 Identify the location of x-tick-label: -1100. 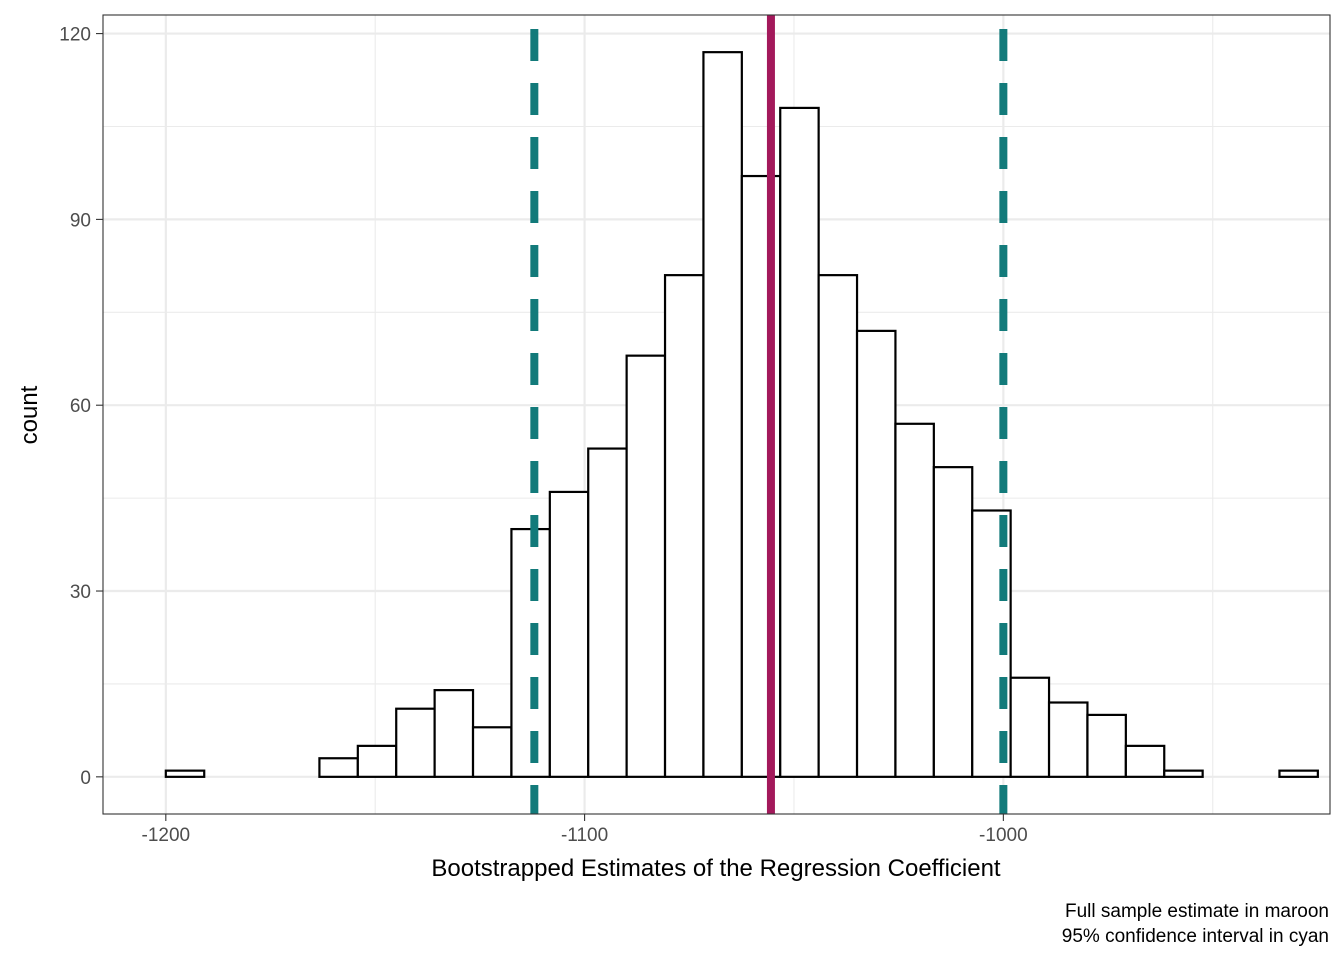
(584, 835).